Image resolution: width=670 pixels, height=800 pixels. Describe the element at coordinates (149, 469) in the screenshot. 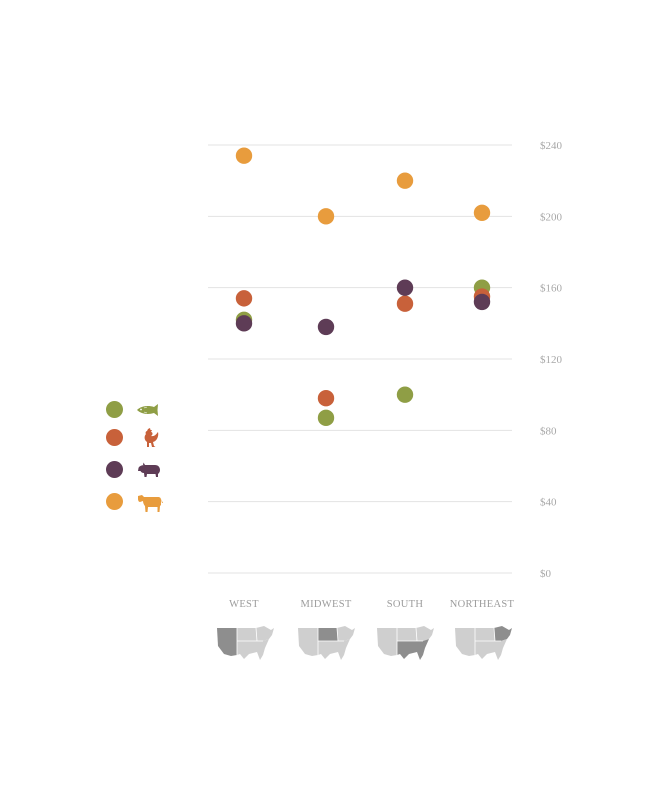

I see `pig-icon` at that location.